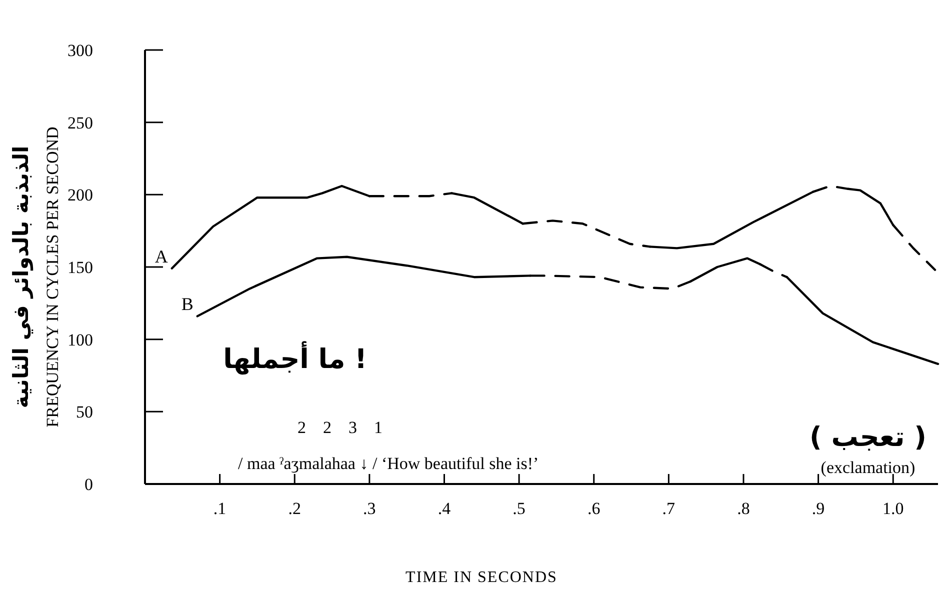 The image size is (941, 595). What do you see at coordinates (669, 508) in the screenshot?
I see `x-tick-label: .7` at bounding box center [669, 508].